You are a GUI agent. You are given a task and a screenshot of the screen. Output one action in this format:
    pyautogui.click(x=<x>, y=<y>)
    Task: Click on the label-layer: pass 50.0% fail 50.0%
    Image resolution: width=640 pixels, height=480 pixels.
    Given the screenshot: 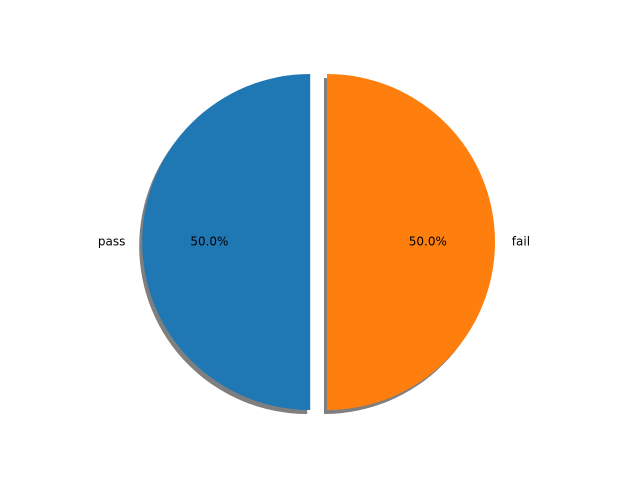 What is the action you would take?
    pyautogui.click(x=314, y=242)
    